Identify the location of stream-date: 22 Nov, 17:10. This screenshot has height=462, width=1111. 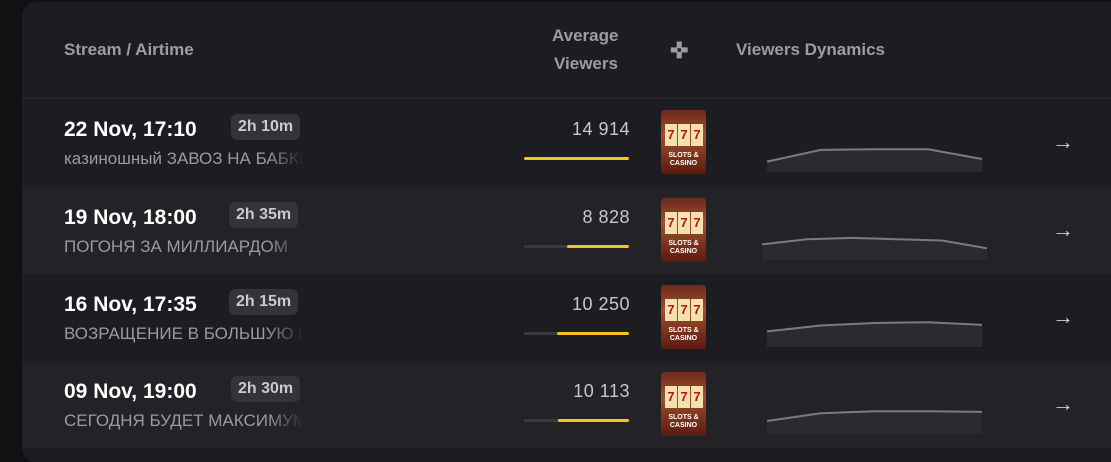
(130, 129).